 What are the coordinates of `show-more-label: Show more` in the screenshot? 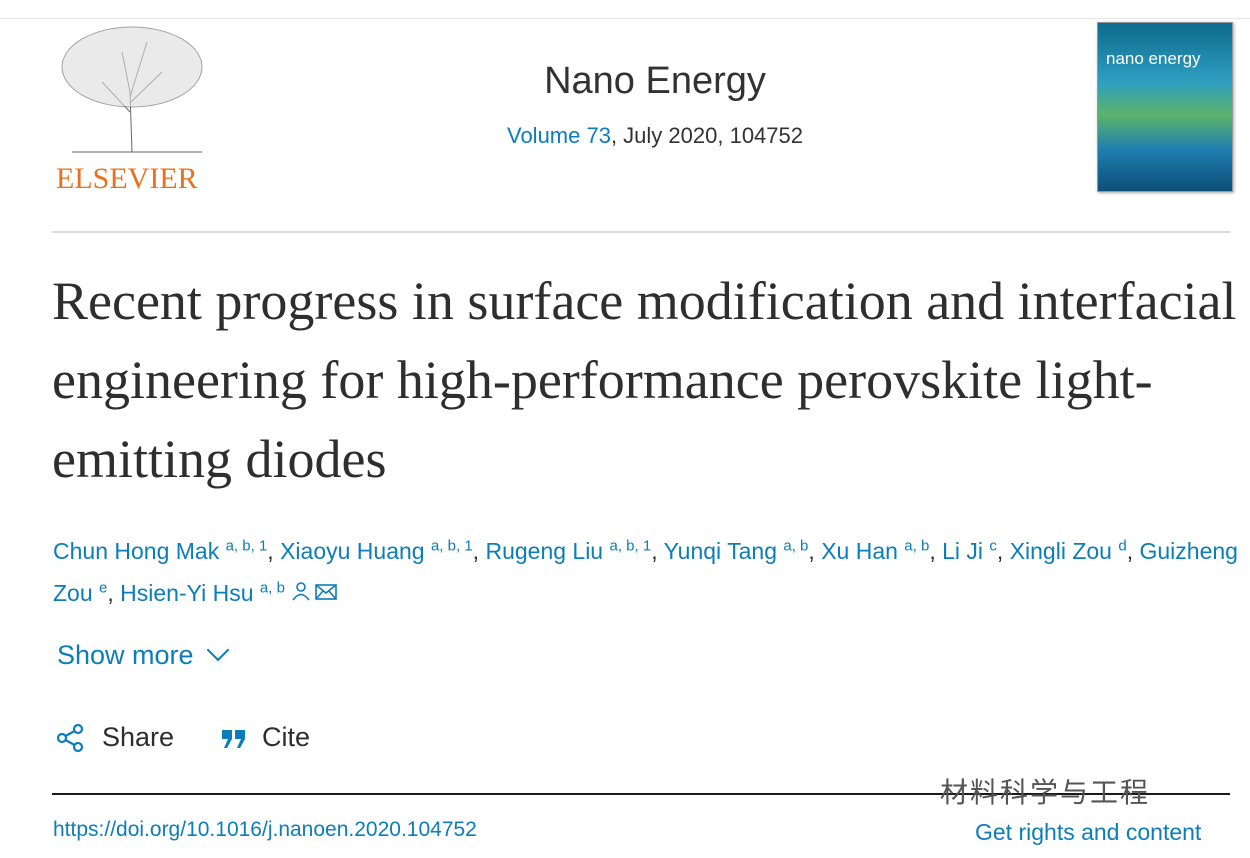 It's located at (125, 655).